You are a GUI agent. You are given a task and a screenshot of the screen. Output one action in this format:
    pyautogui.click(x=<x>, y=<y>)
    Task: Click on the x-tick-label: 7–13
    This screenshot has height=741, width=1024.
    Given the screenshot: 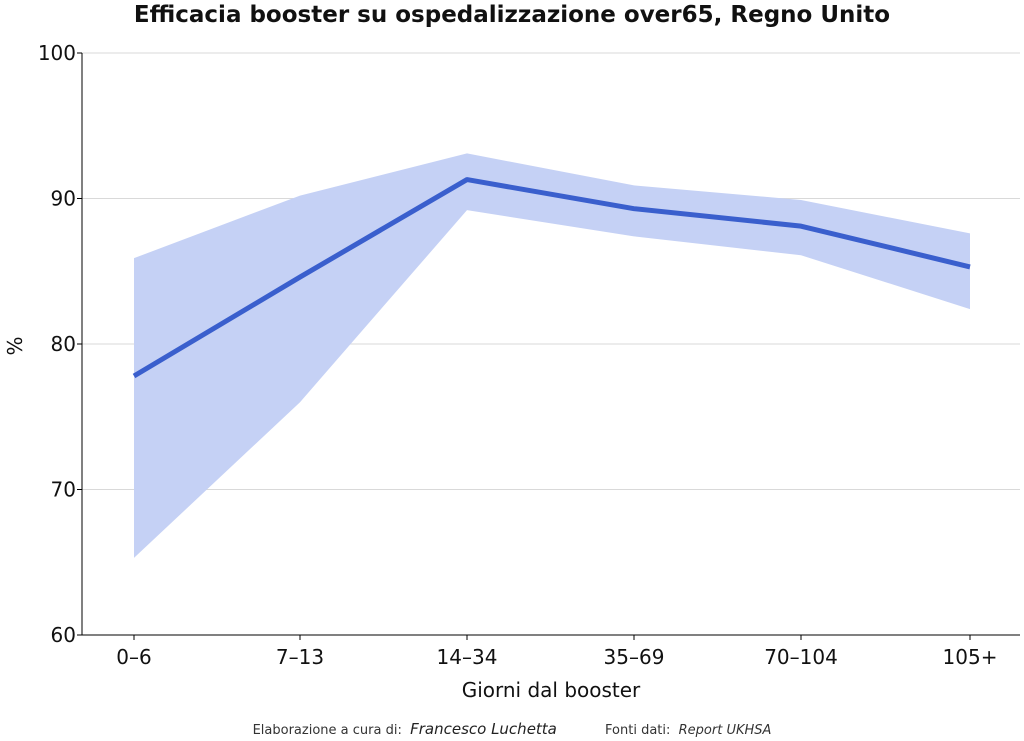 What is the action you would take?
    pyautogui.click(x=300, y=657)
    